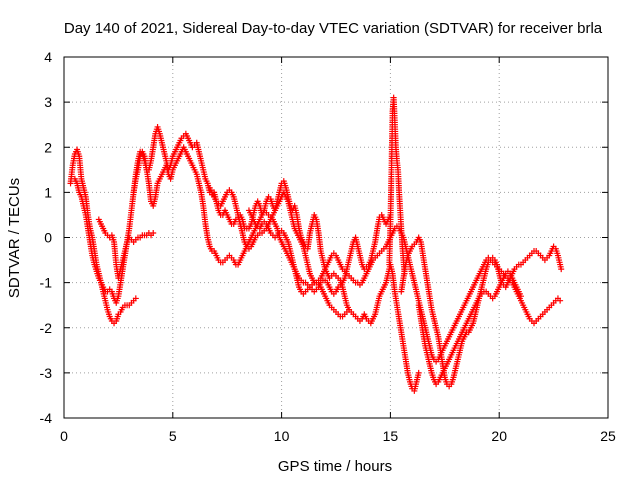  What do you see at coordinates (608, 436) in the screenshot?
I see `x-tick-label: 25` at bounding box center [608, 436].